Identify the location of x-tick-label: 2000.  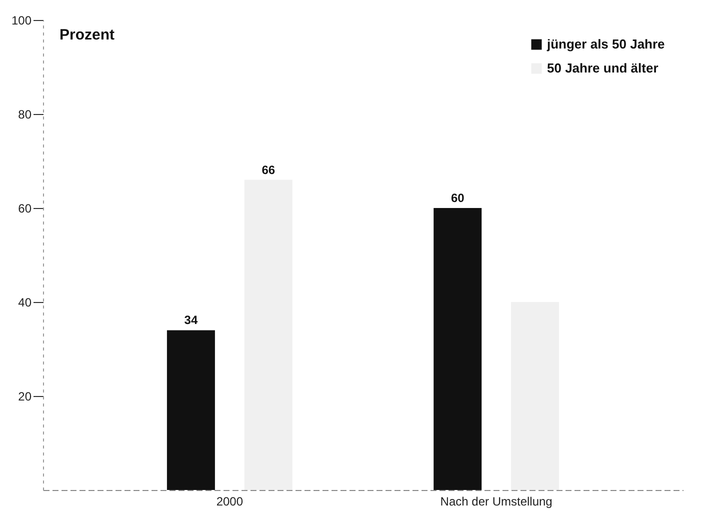
(230, 501).